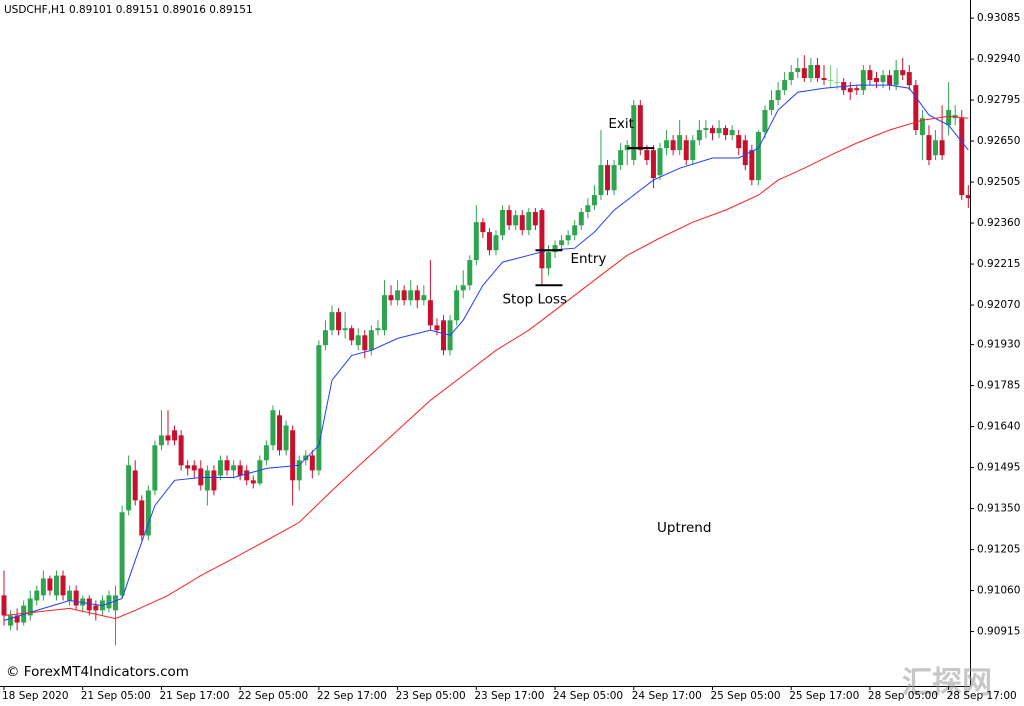 The image size is (1024, 706). I want to click on y-tick-label: 0.91640, so click(998, 427).